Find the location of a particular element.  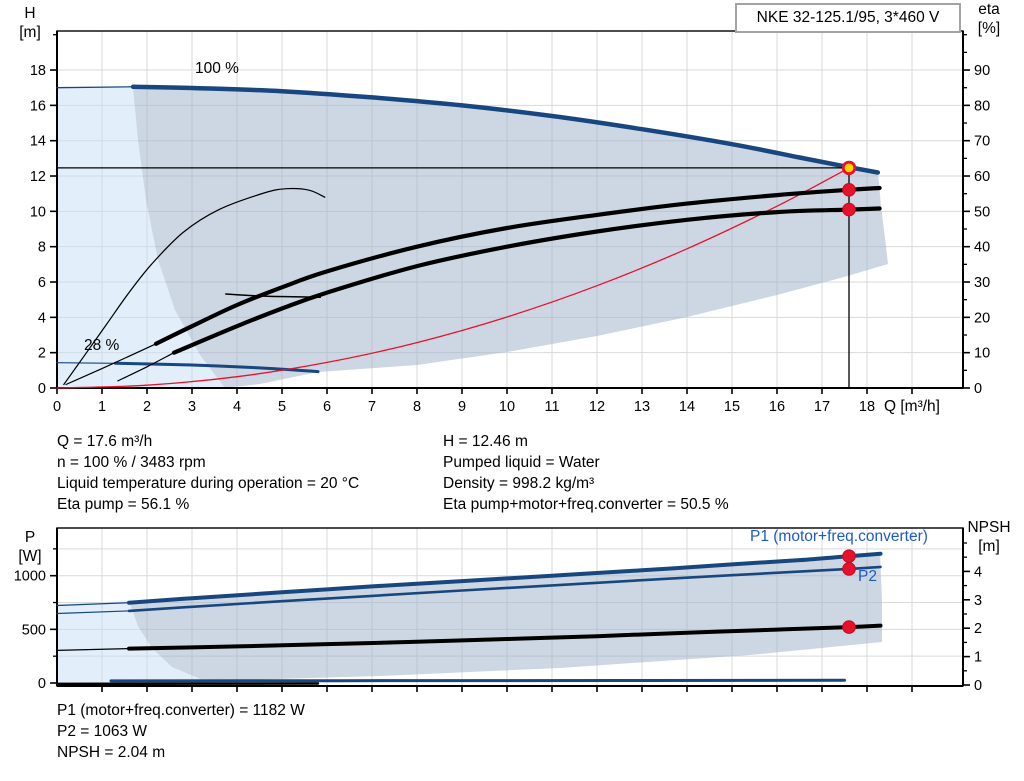

eta-pump-thin-ext is located at coordinates (111, 364).